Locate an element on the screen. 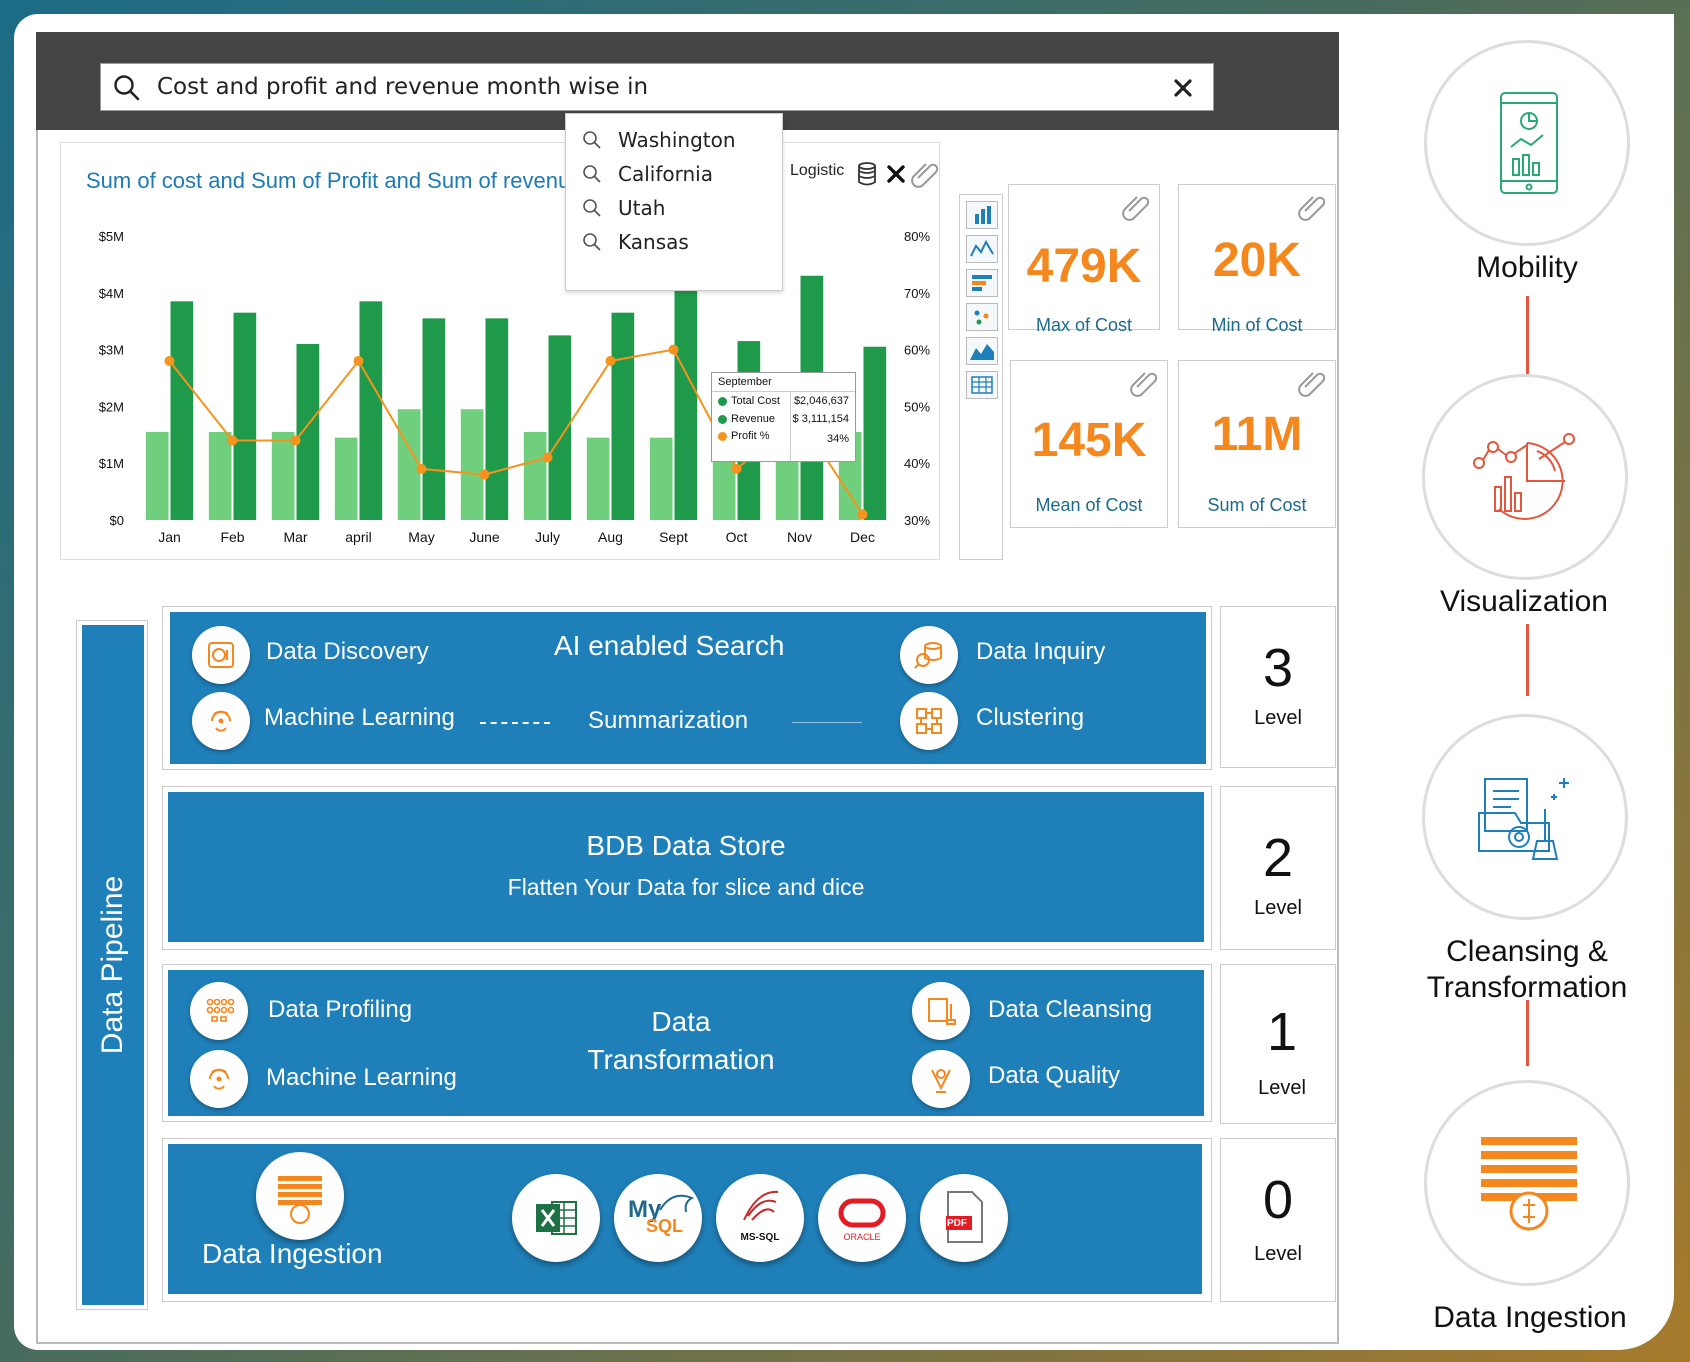  suggestion-dropdown: Washington California Utah Kansas is located at coordinates (674, 202).